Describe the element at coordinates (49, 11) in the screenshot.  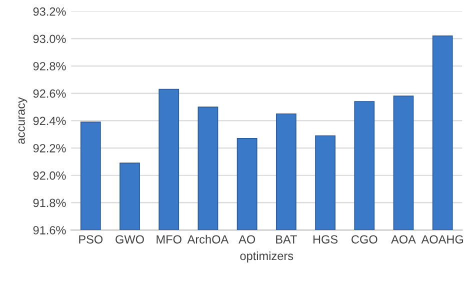
I see `y-tick-label: 93.2%` at that location.